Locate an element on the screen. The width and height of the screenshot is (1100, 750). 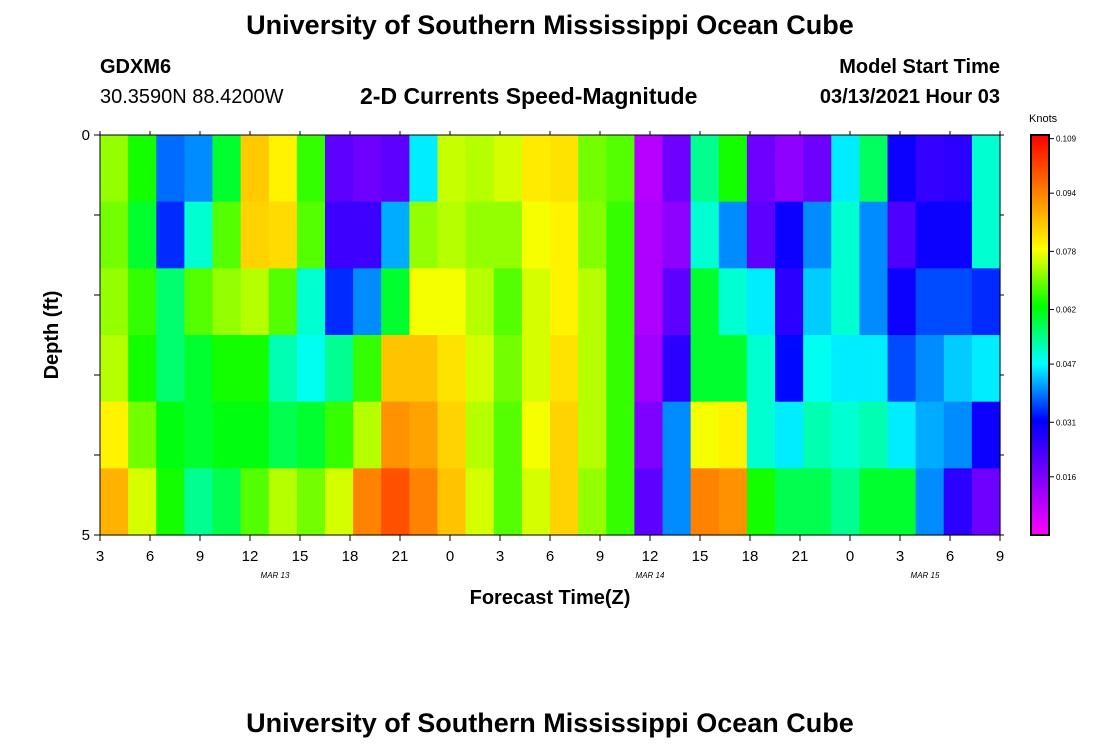
colorbar-tick-label: 0.078 is located at coordinates (1066, 251).